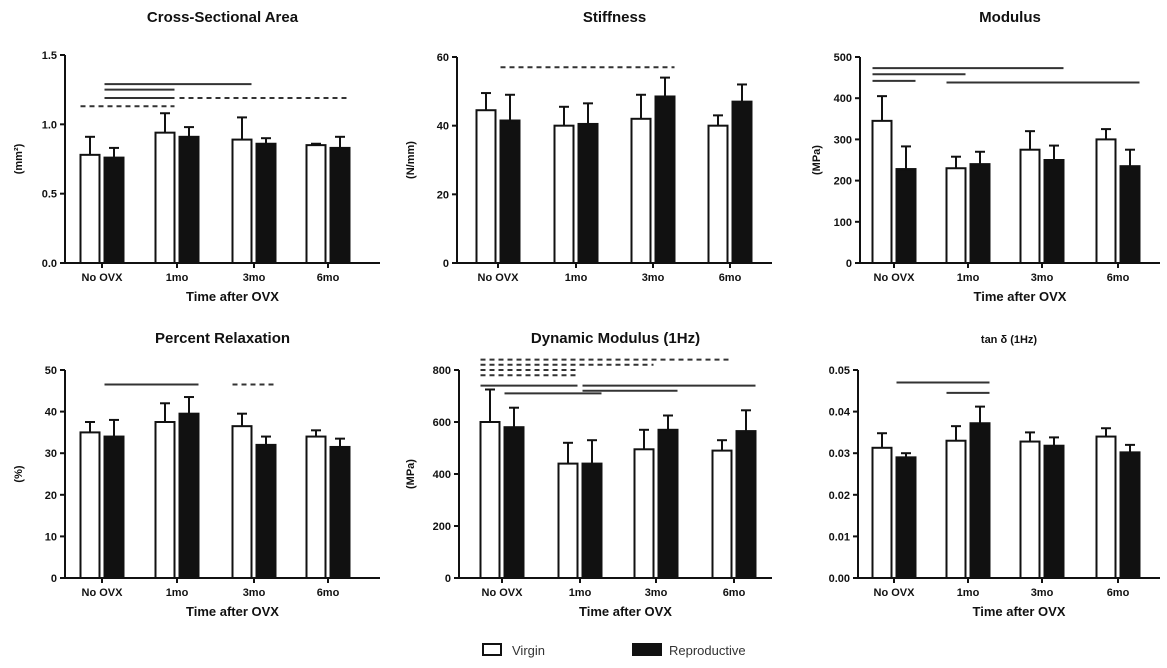 The height and width of the screenshot is (668, 1167). Describe the element at coordinates (51, 371) in the screenshot. I see `y-tick-label: 50` at that location.